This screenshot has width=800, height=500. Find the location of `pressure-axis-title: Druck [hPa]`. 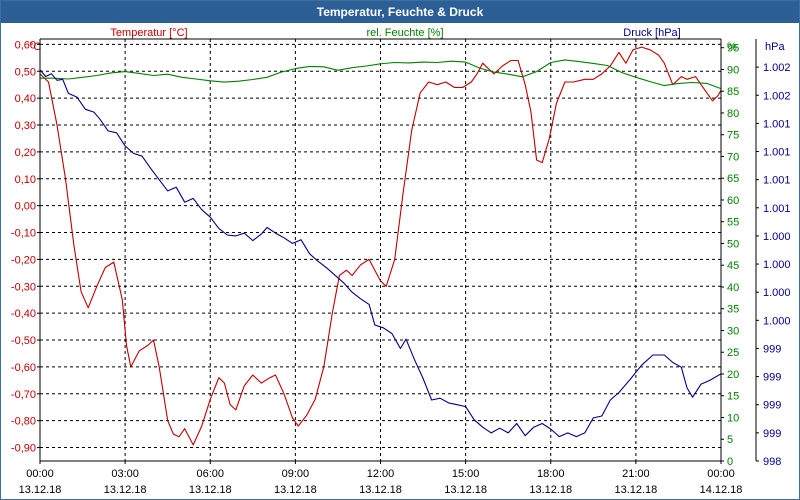

pressure-axis-title: Druck [hPa] is located at coordinates (651, 33).